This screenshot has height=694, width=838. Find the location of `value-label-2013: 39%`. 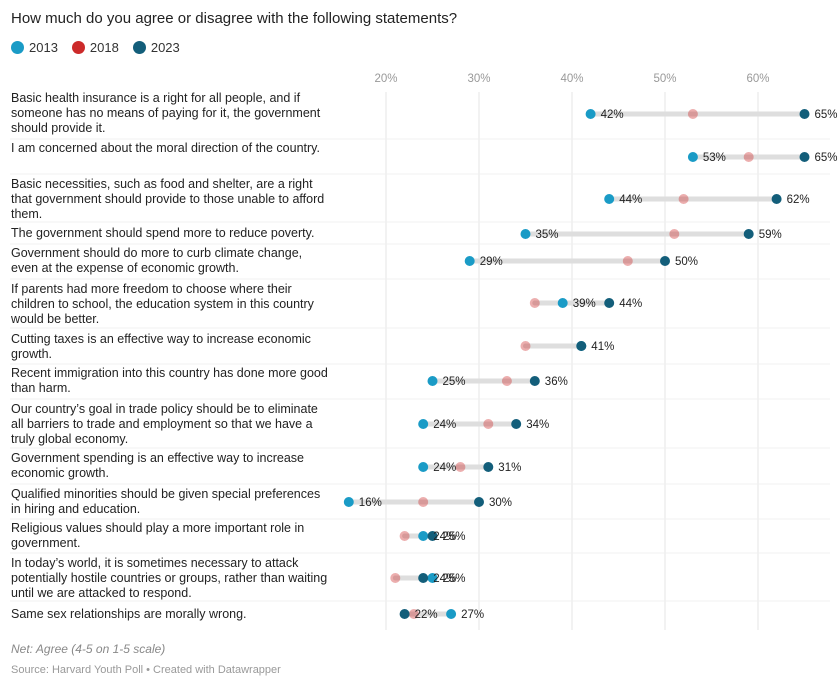

value-label-2013: 39% is located at coordinates (584, 304).